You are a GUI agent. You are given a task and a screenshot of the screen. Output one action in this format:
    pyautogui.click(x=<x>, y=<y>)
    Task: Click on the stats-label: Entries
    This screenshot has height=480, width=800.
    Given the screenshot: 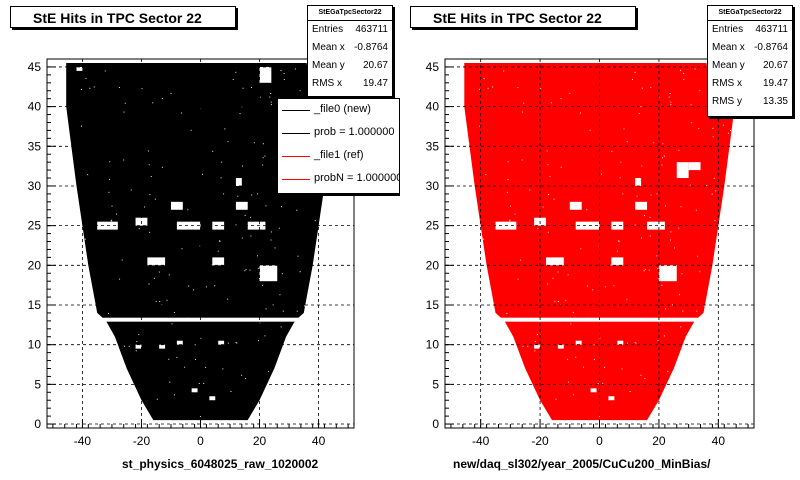 What is the action you would take?
    pyautogui.click(x=728, y=29)
    